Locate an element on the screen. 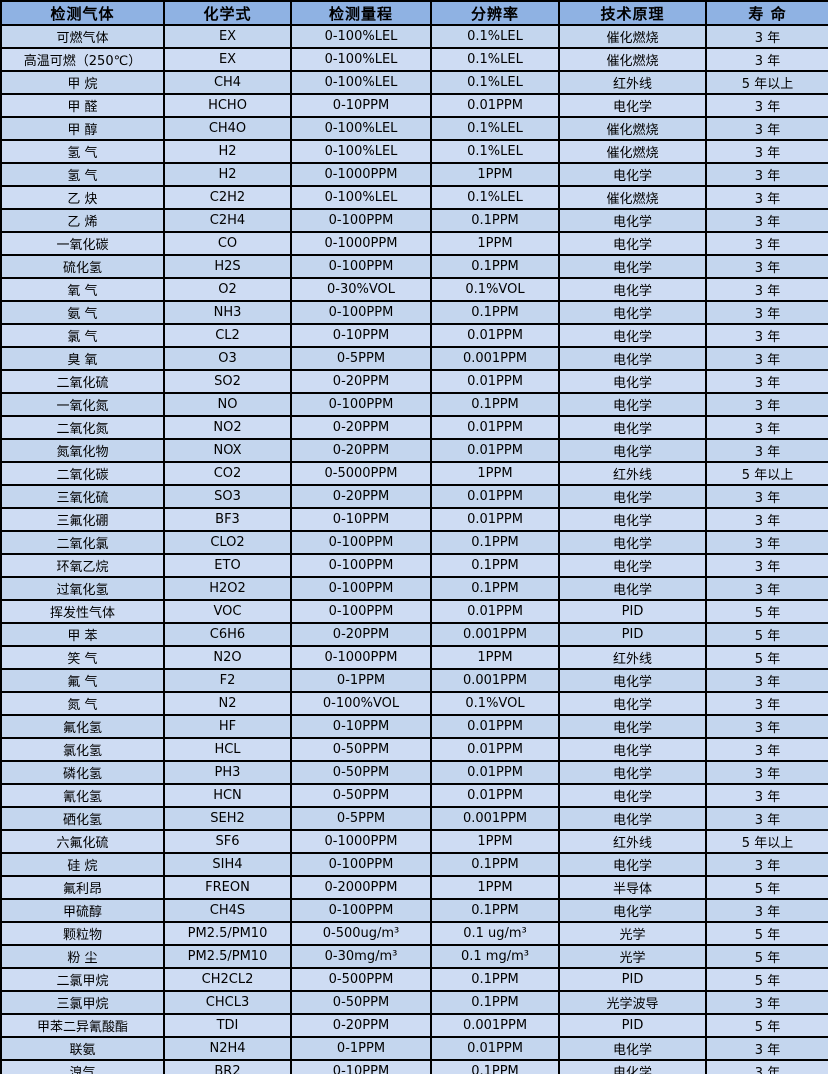  column-header-detection-range: 检测量程 is located at coordinates (361, 13).